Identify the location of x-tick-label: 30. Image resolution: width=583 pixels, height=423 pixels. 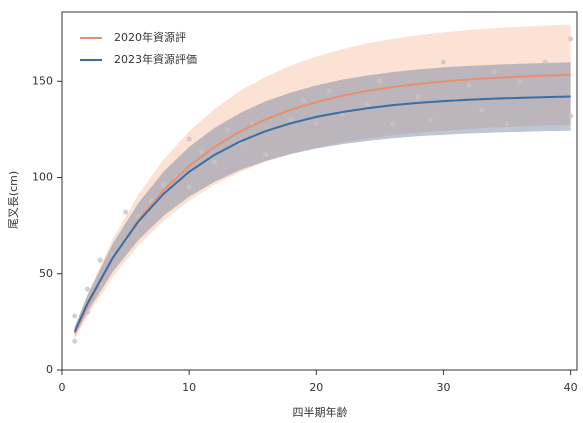
(443, 387).